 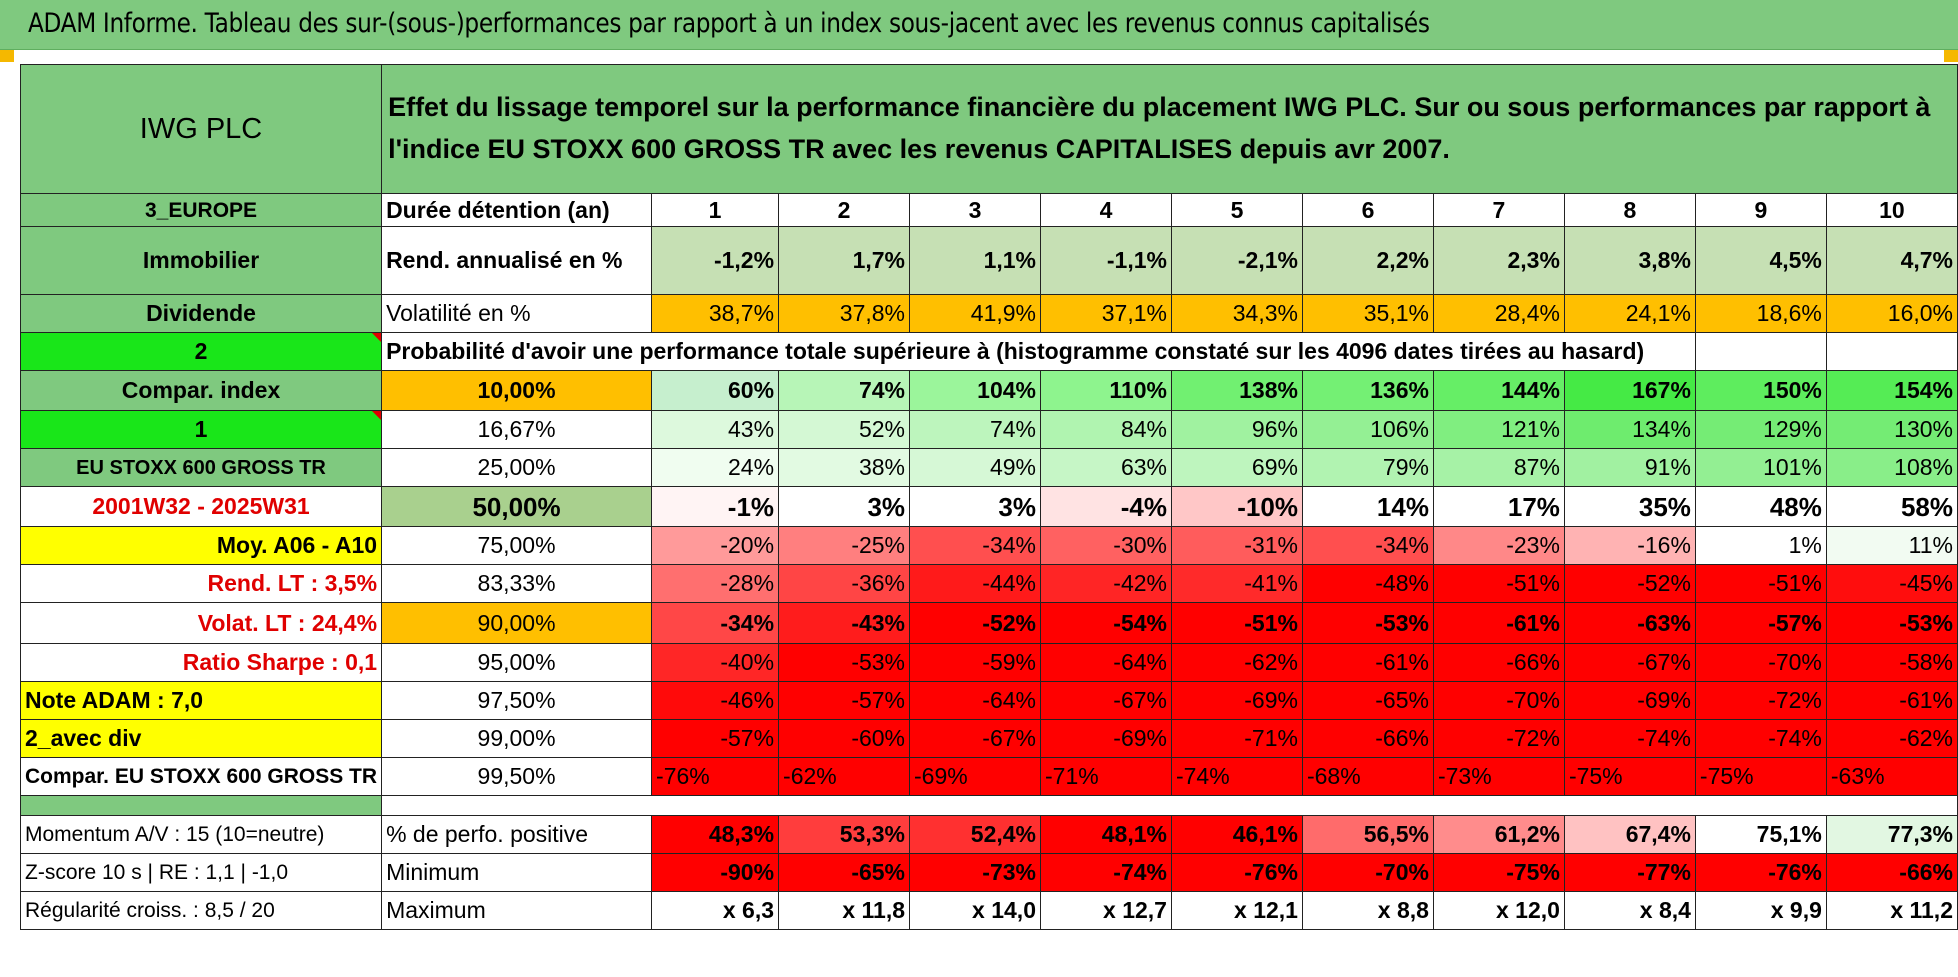 I want to click on quantile-value-y5: -10%, so click(x=1236, y=506).